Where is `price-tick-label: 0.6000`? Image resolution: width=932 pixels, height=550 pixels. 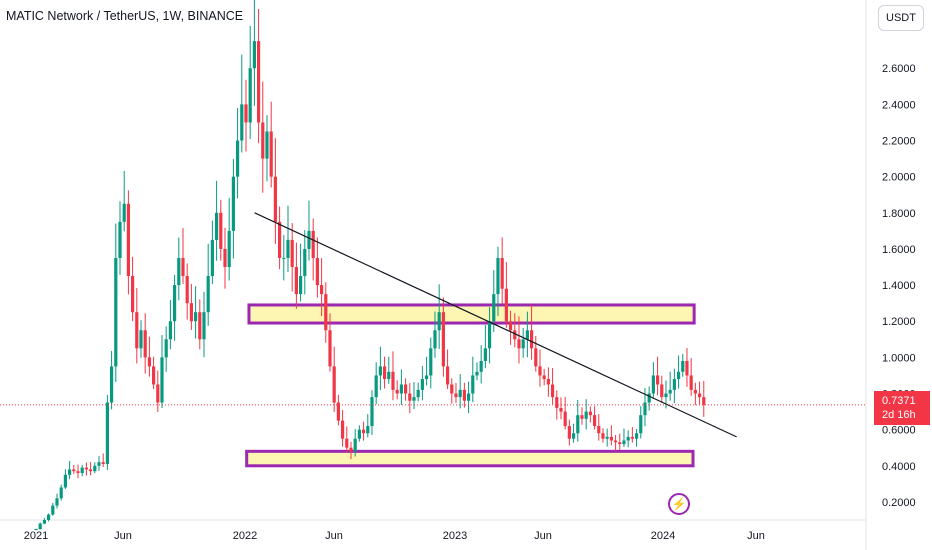
price-tick-label: 0.6000 is located at coordinates (899, 431).